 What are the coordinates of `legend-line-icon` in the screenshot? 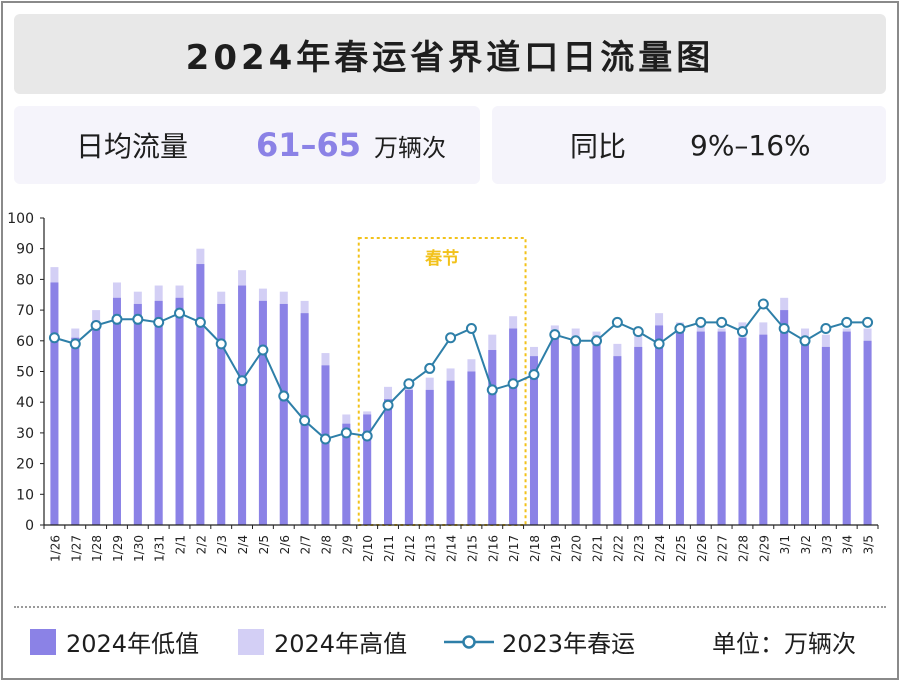 It's located at (469, 641).